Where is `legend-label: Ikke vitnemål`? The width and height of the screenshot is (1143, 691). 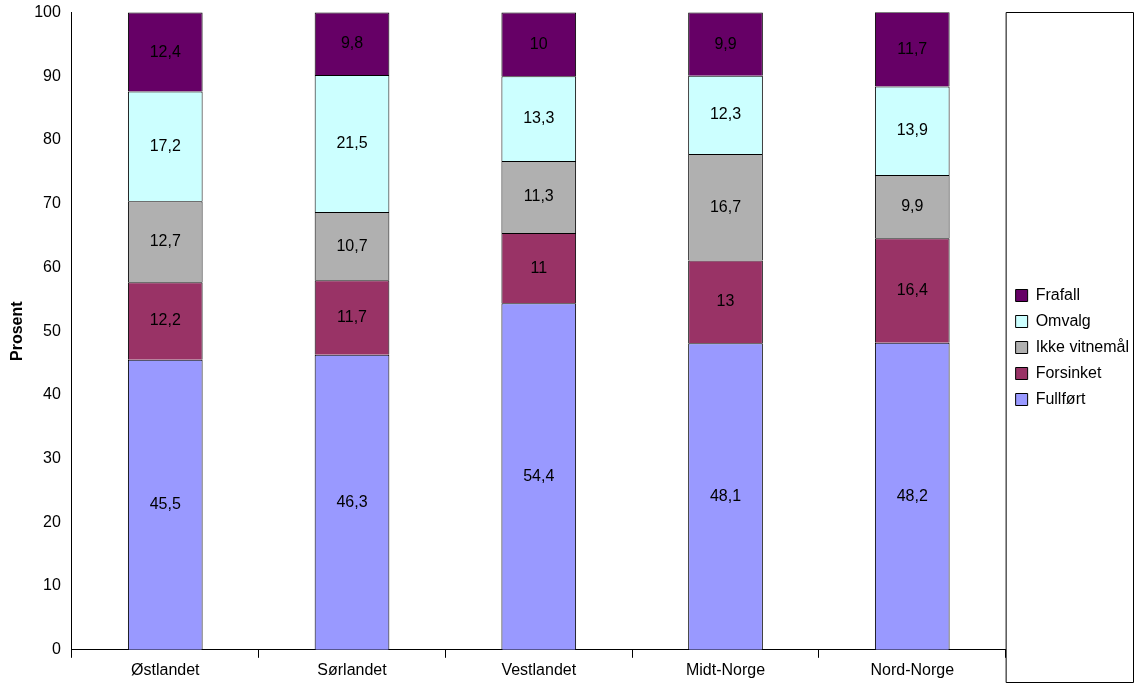
legend-label: Ikke vitnemål is located at coordinates (1082, 346).